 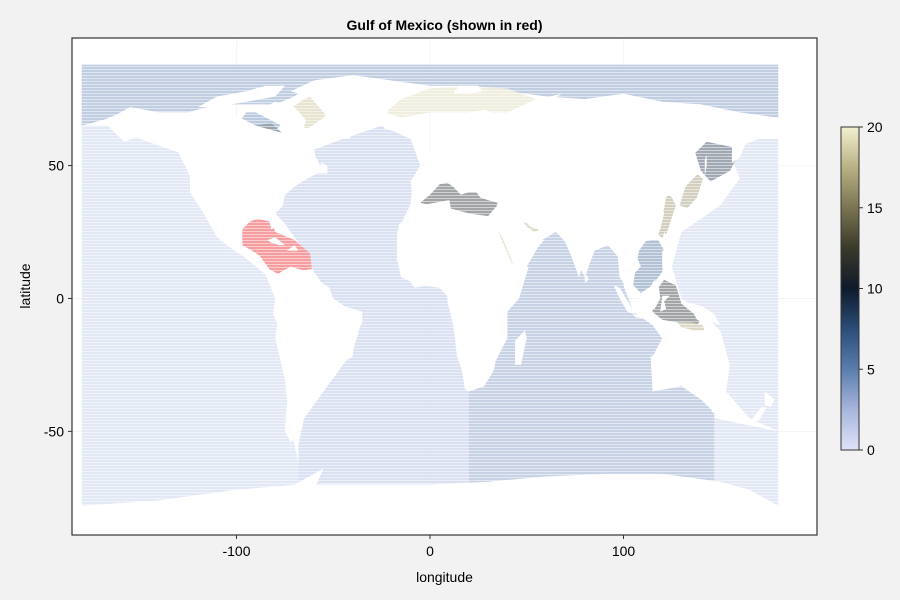 I want to click on land-hispaniola, so click(x=292, y=248).